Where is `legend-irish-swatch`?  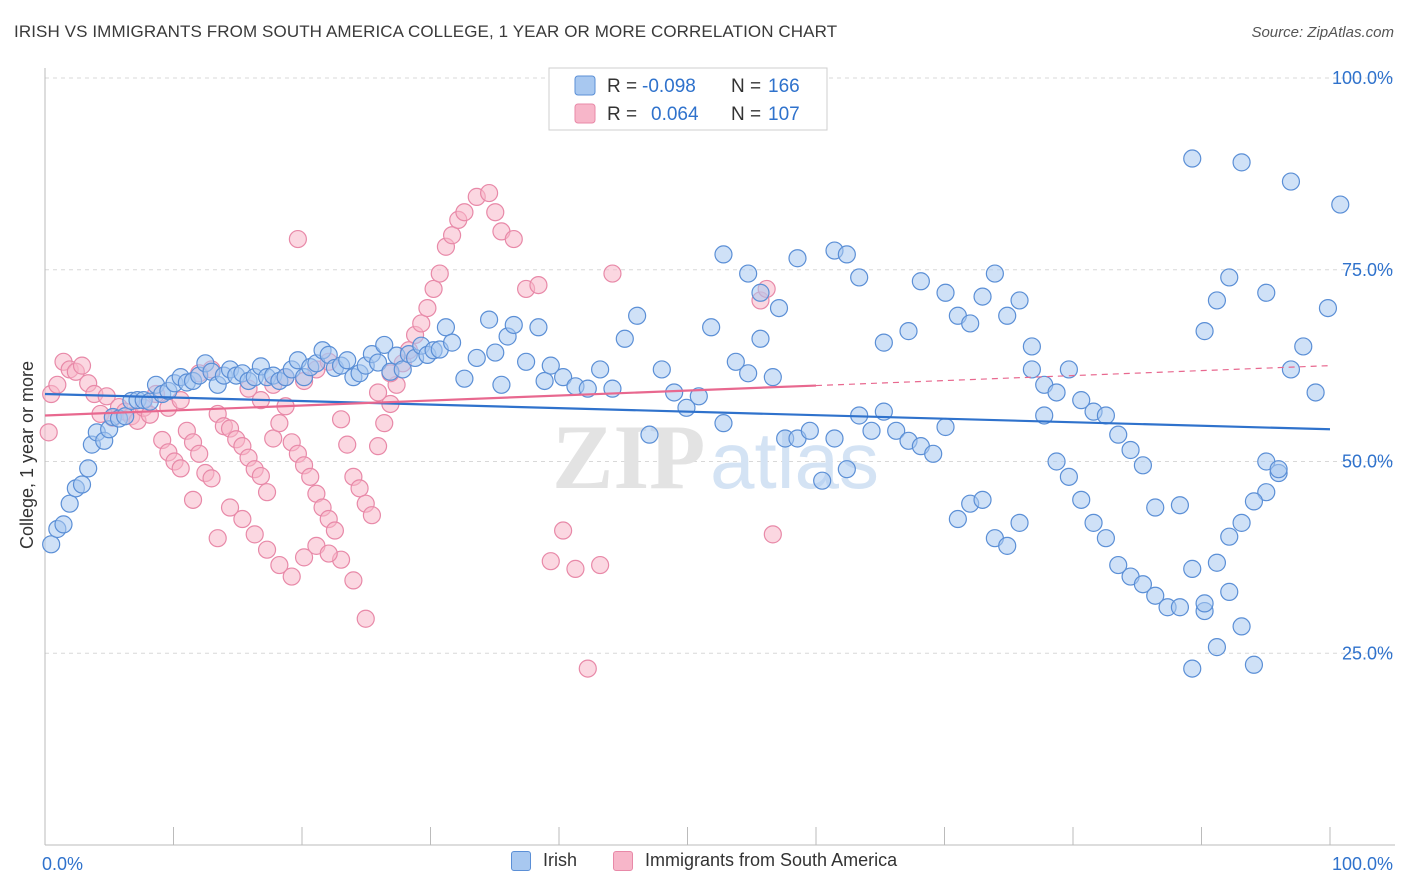 legend-irish-swatch is located at coordinates (585, 85).